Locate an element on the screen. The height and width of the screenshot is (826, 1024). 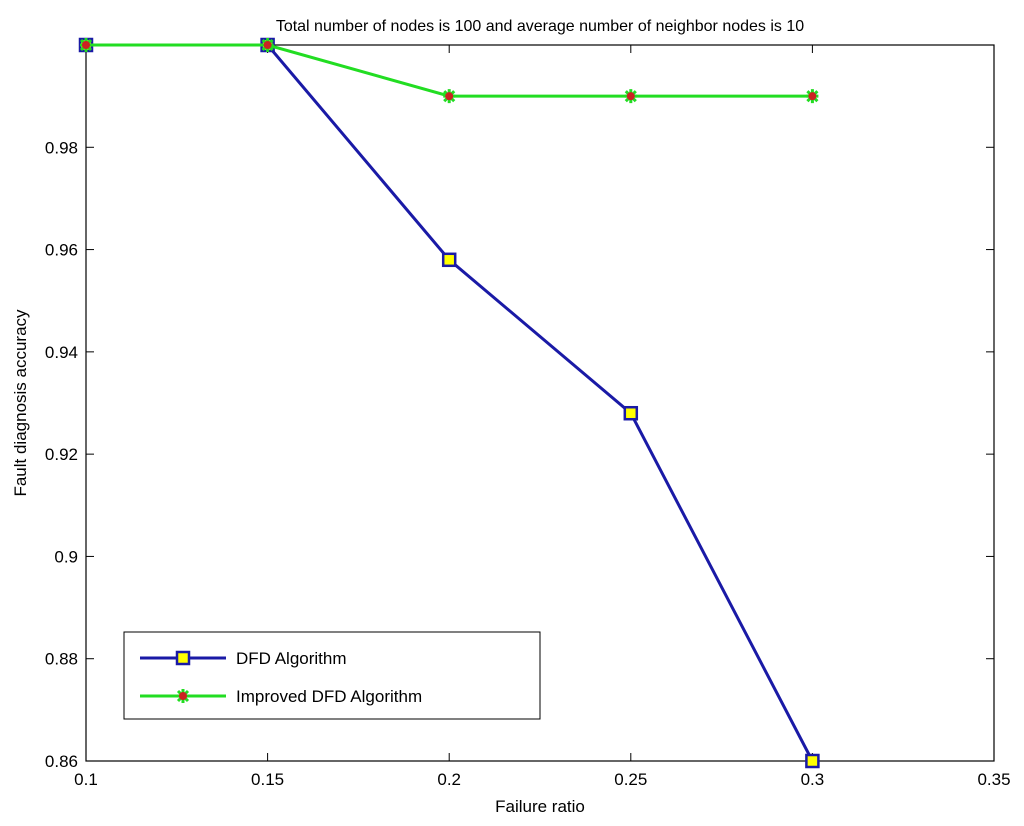
legend-item: DFD Algorithm is located at coordinates (243, 658).